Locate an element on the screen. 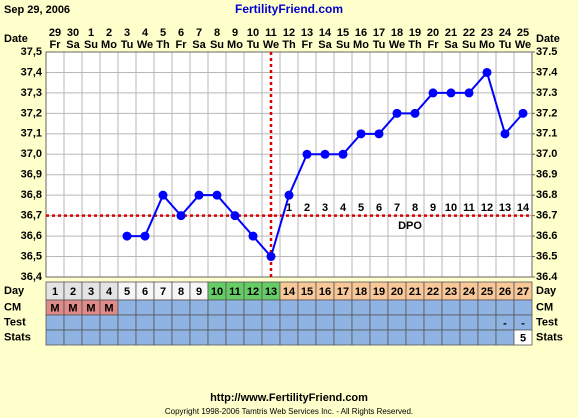  date-label: 20 is located at coordinates (433, 33).